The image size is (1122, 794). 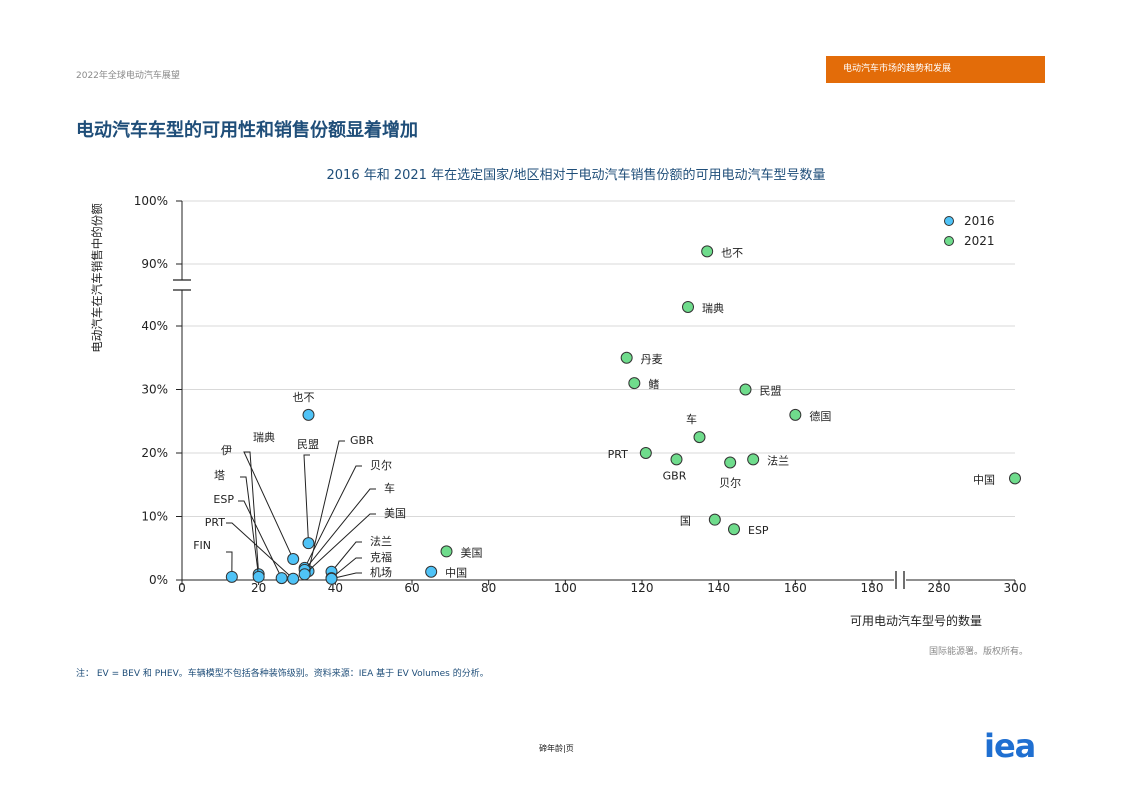 What do you see at coordinates (979, 241) in the screenshot?
I see `legend-label: 2021` at bounding box center [979, 241].